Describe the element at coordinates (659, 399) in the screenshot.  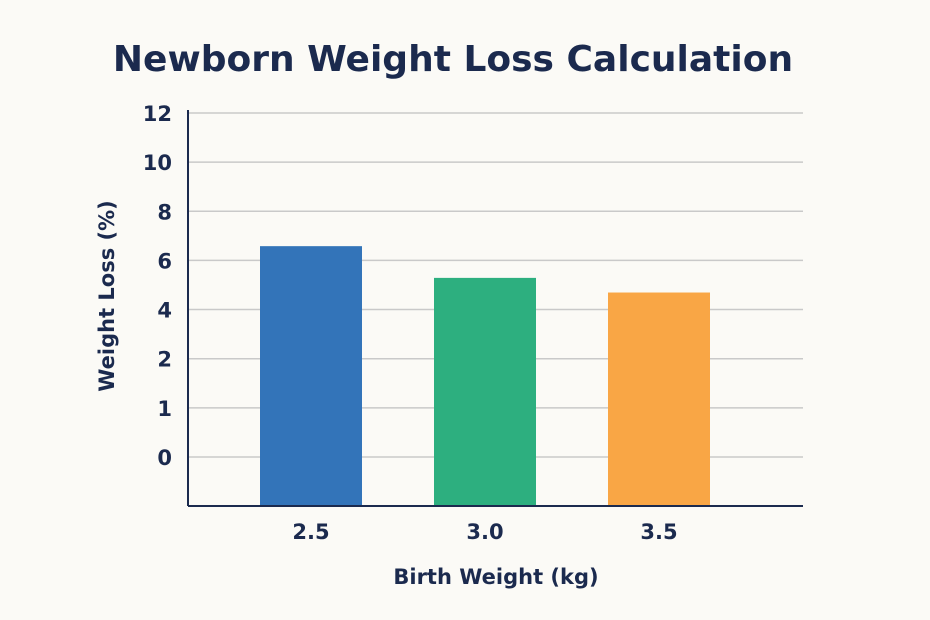
I see `bar-3.5` at that location.